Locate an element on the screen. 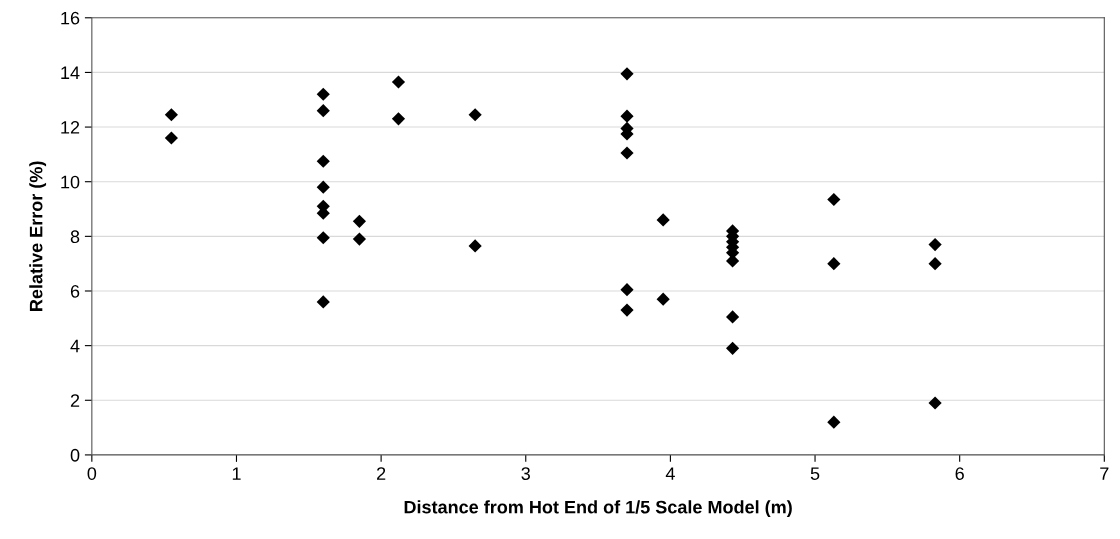  y-tick-label: 0 is located at coordinates (75, 455).